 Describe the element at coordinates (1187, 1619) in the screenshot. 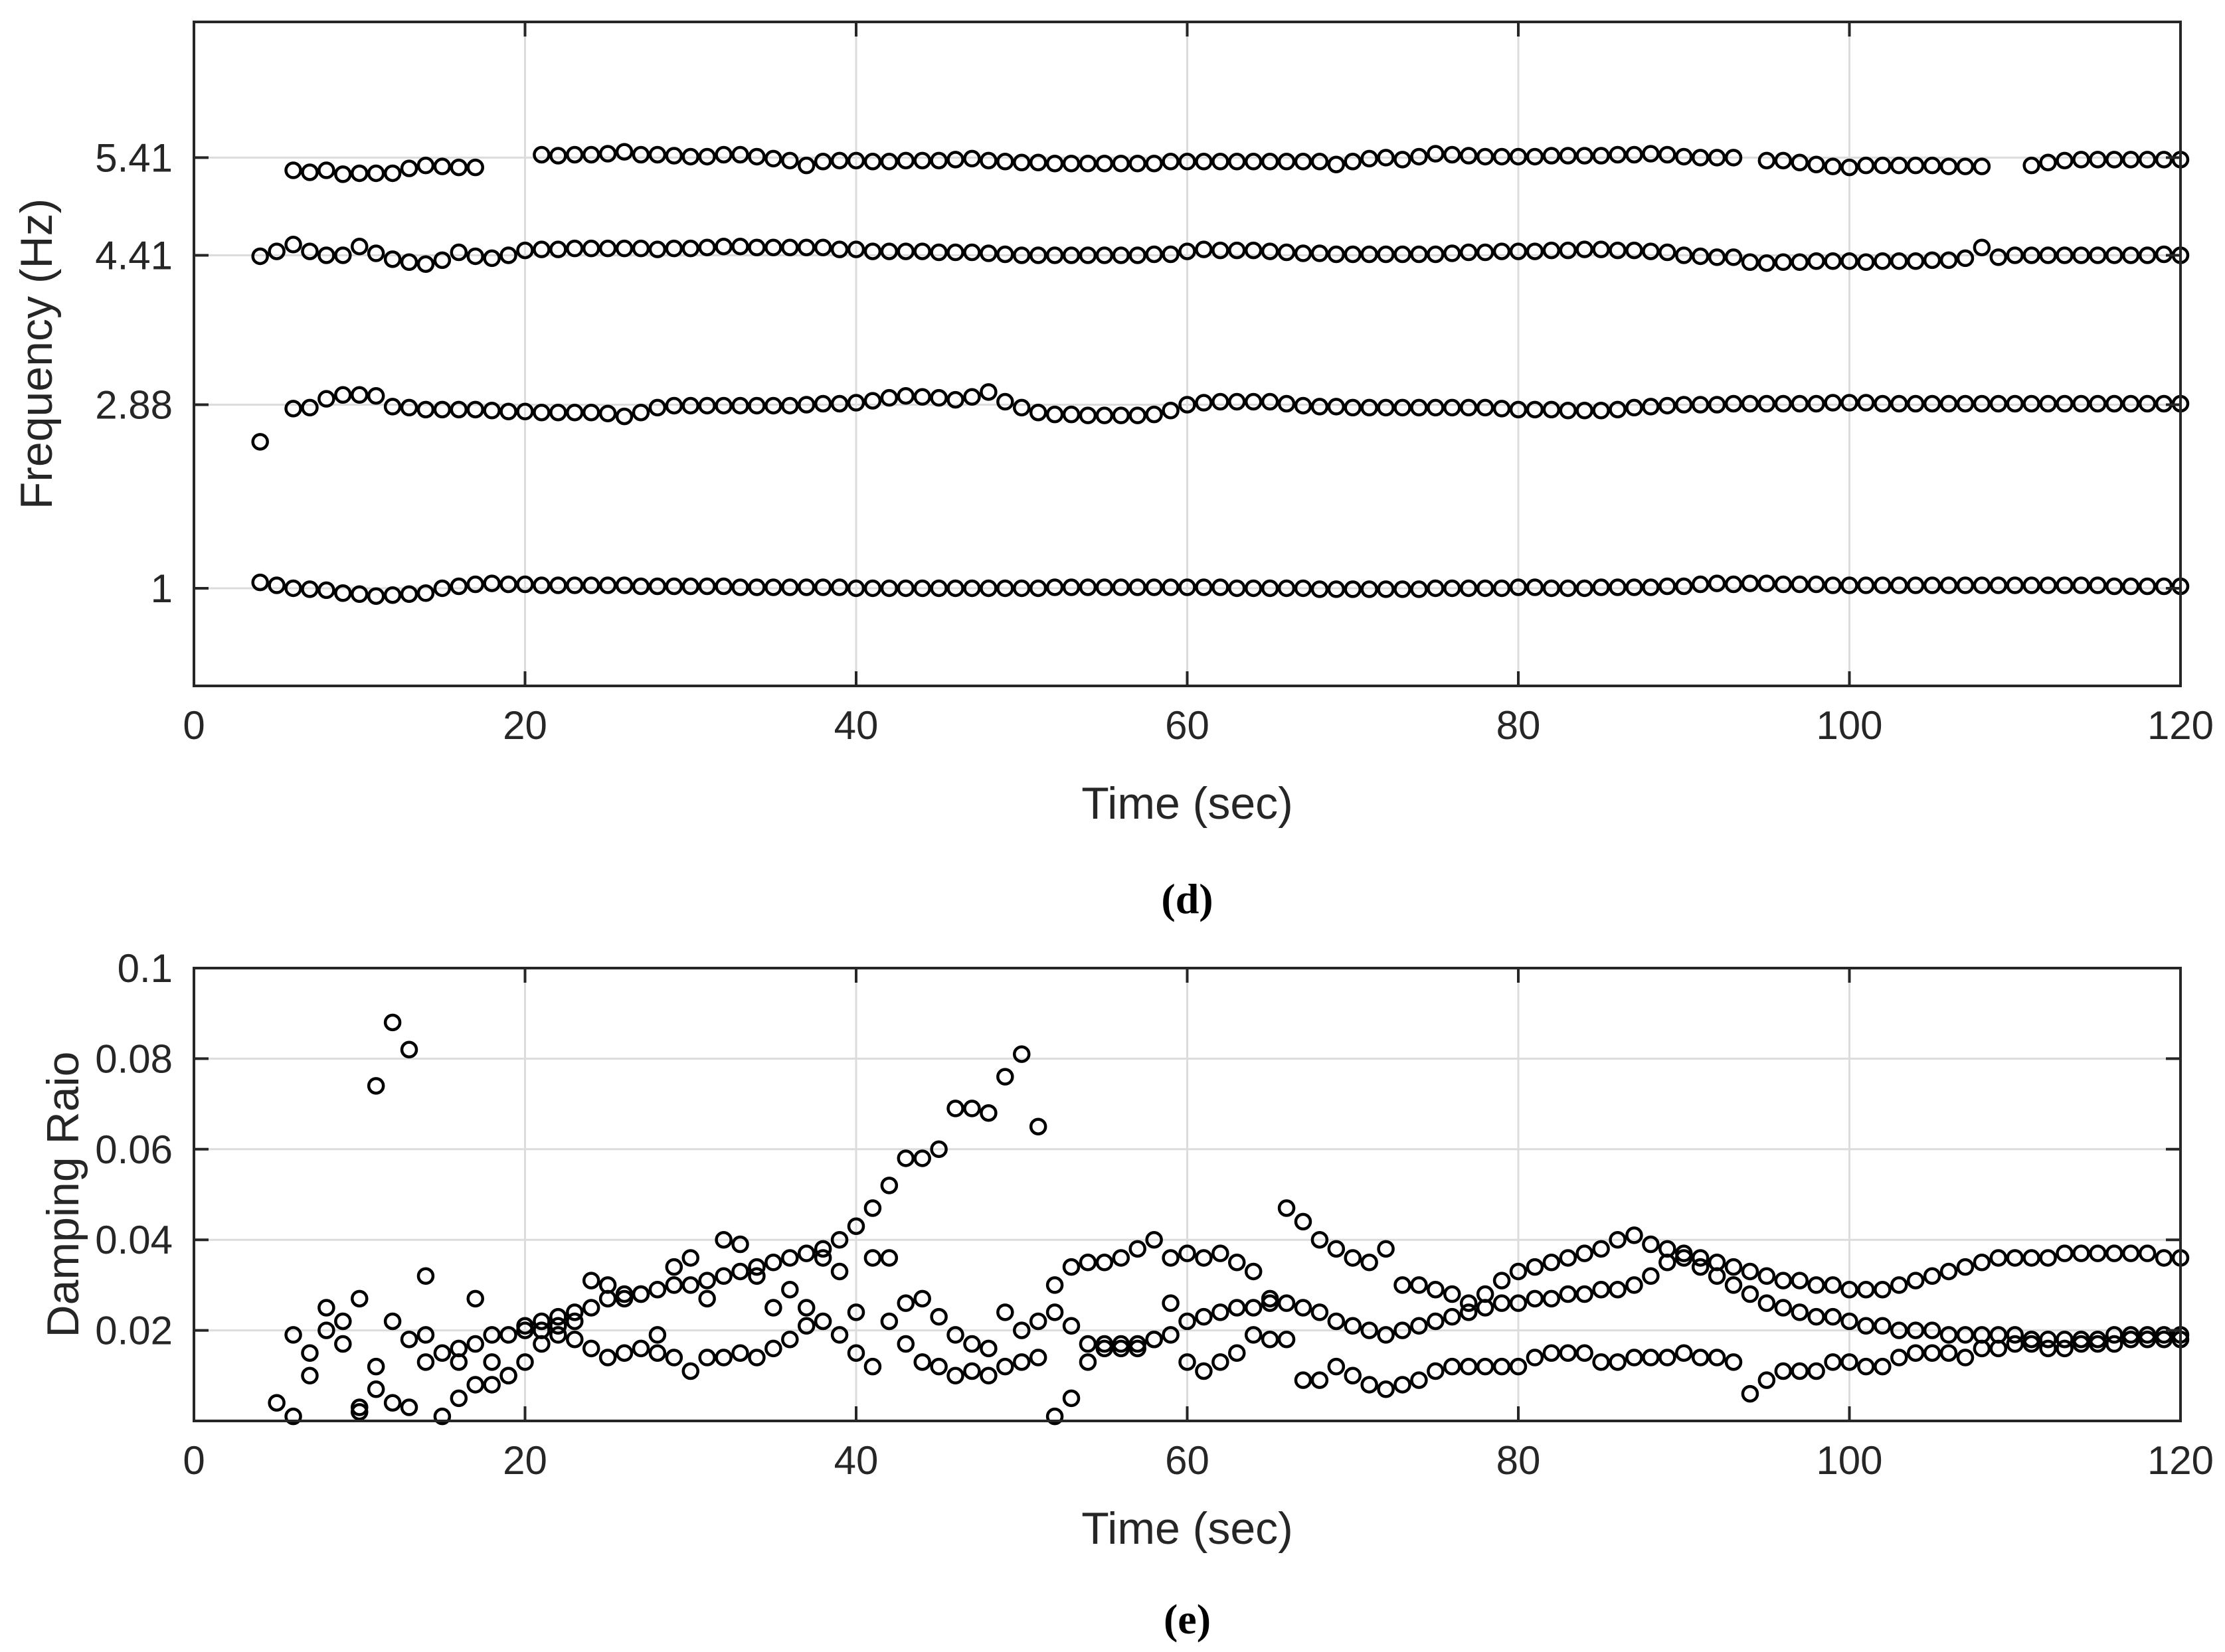

I see `damping-panel-caption: (e)` at that location.